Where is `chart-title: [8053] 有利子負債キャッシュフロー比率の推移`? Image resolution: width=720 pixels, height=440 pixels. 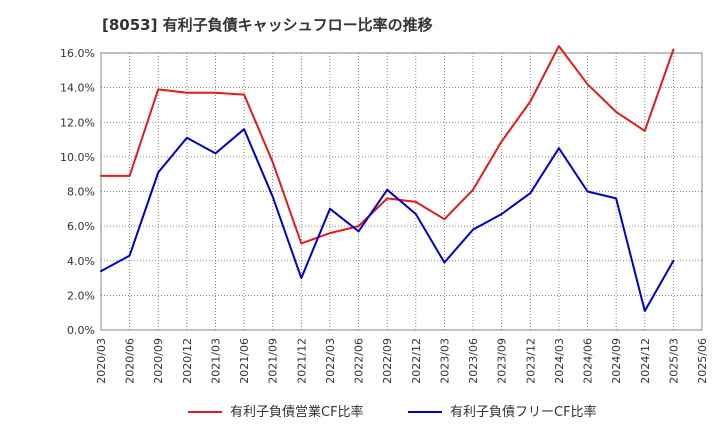 chart-title: [8053] 有利子負債キャッシュフロー比率の推移 is located at coordinates (267, 25).